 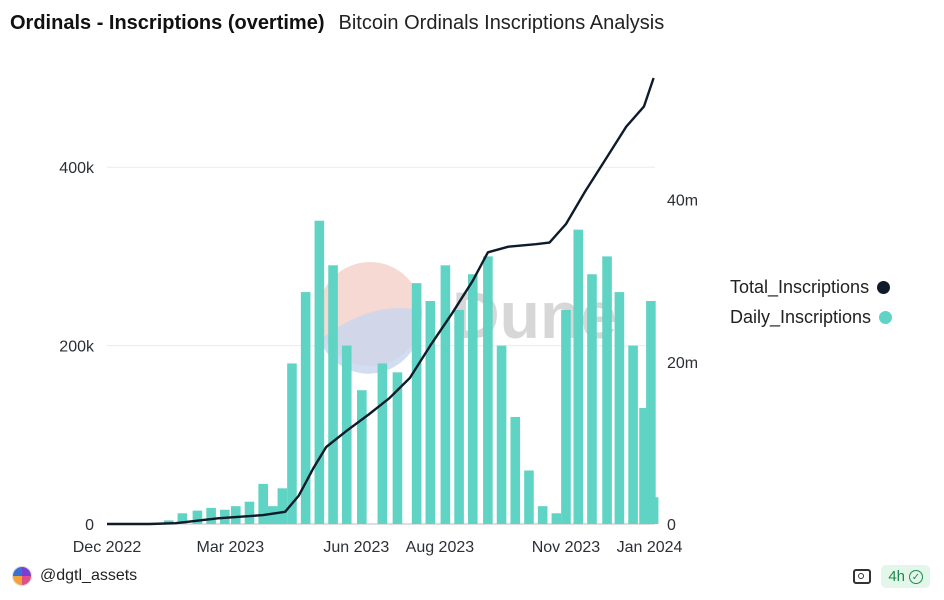 What do you see at coordinates (682, 363) in the screenshot?
I see `y-right-tick-label: 20m` at bounding box center [682, 363].